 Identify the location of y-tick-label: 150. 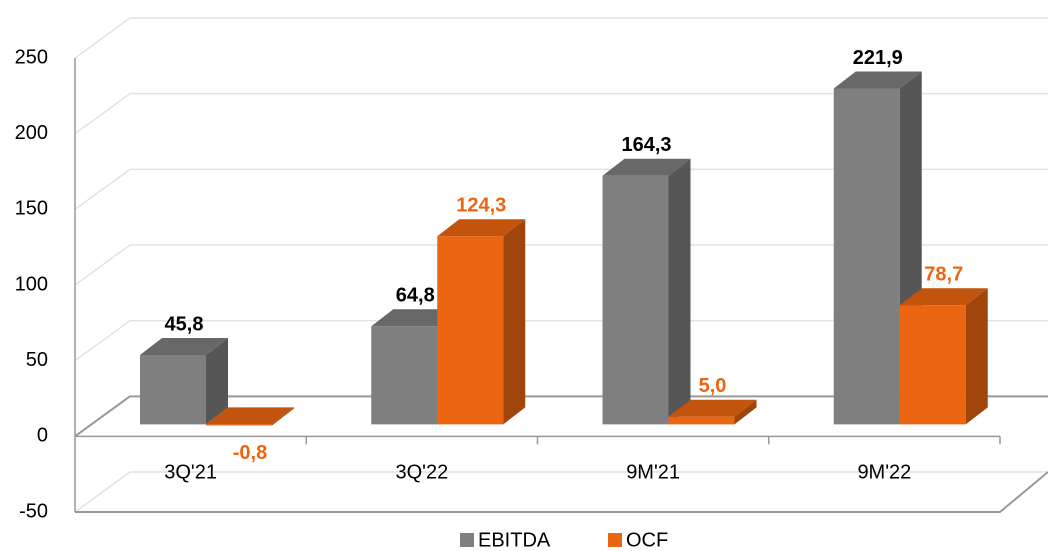
(31, 209).